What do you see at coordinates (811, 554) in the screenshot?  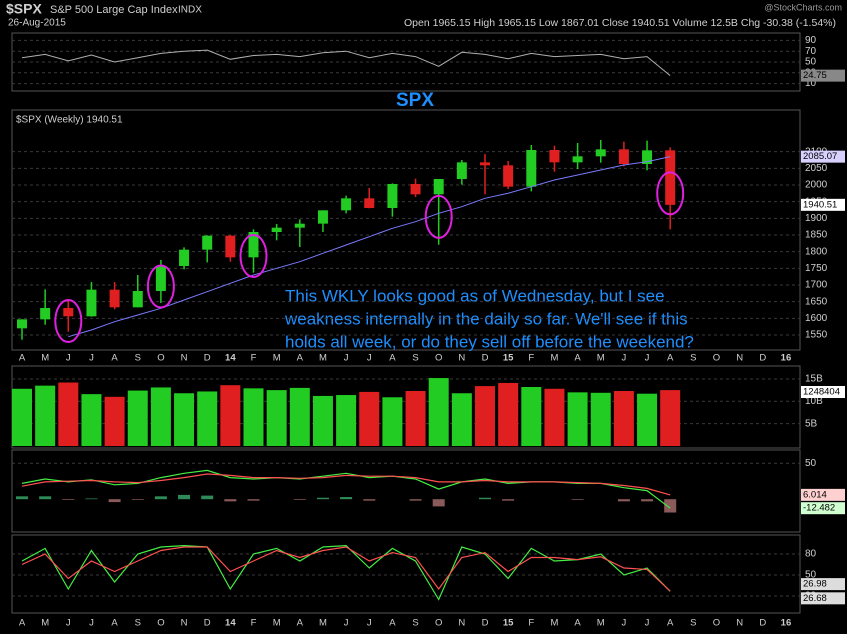 I see `y-tick-label: 80` at bounding box center [811, 554].